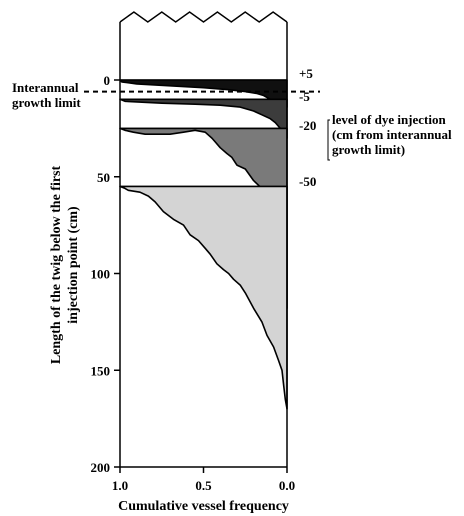 The width and height of the screenshot is (464, 516). What do you see at coordinates (45, 87) in the screenshot?
I see `growth-limit-label-line-0: Interannual` at bounding box center [45, 87].